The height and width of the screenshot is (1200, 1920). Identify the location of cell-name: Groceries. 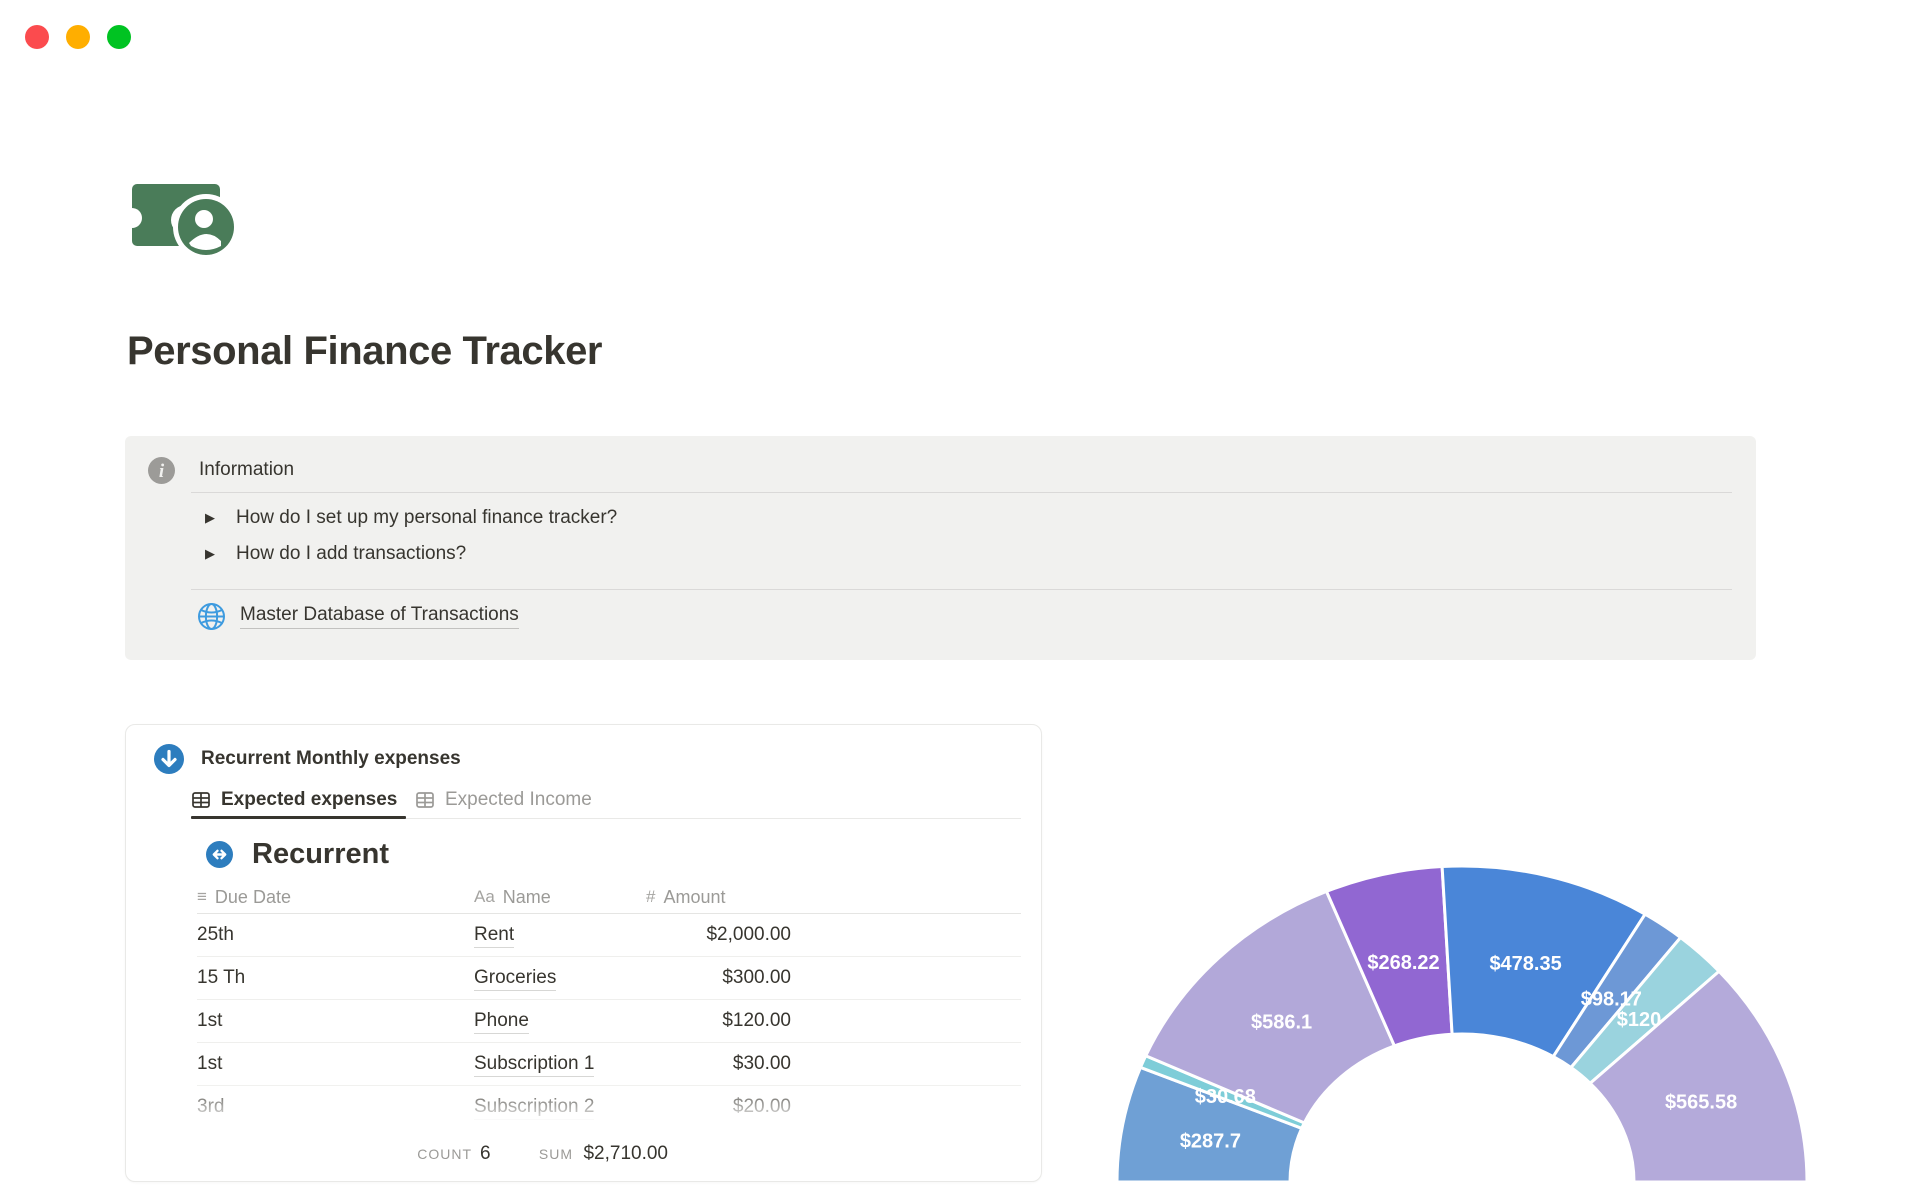
(564, 977).